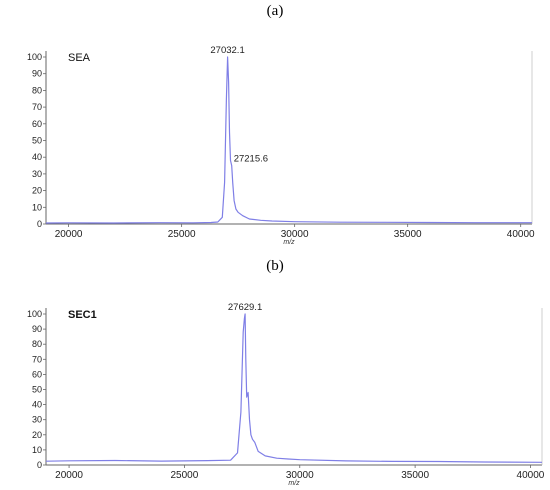 This screenshot has height=490, width=550. What do you see at coordinates (251, 159) in the screenshot?
I see `peak-label: 27215.6` at bounding box center [251, 159].